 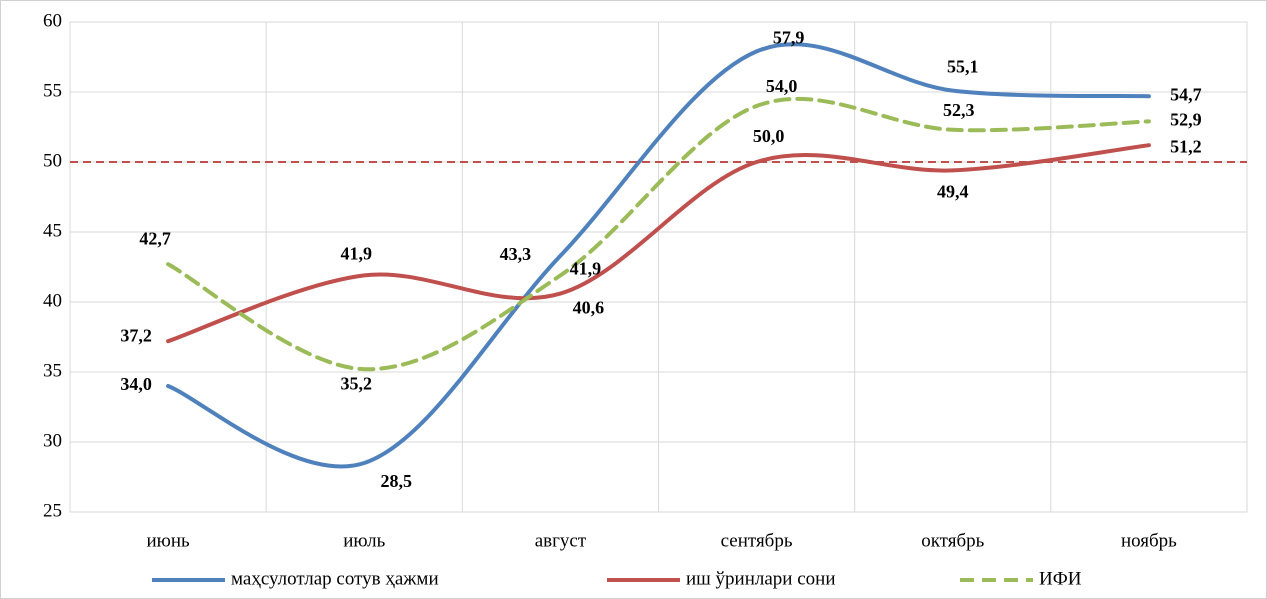 I want to click on y-tick-label: 45, so click(x=52, y=230).